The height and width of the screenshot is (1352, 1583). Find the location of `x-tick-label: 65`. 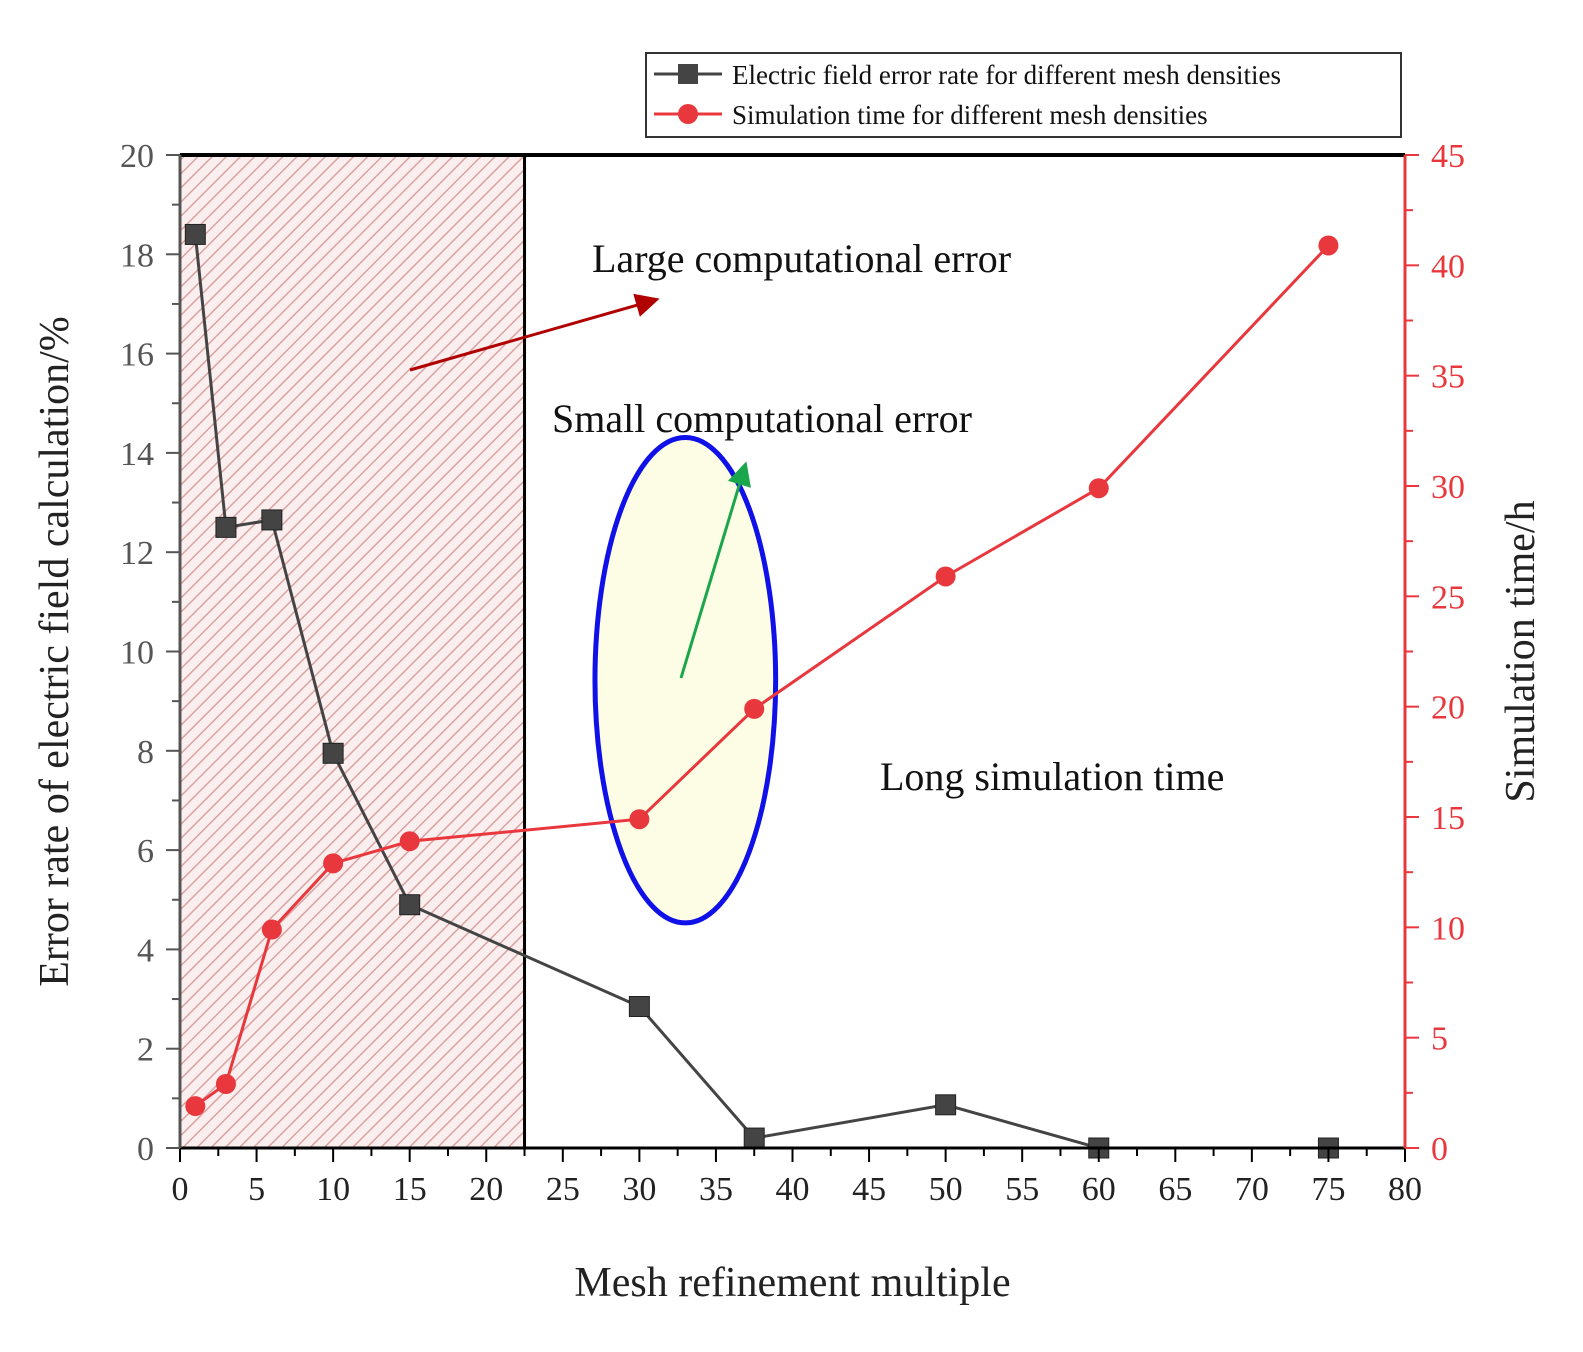

x-tick-label: 65 is located at coordinates (1175, 1189).